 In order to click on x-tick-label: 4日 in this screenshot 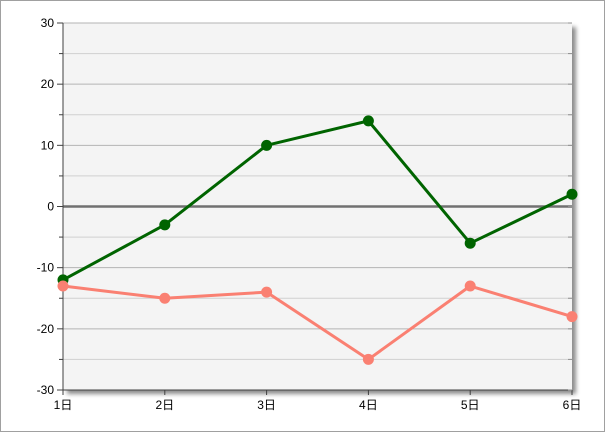, I will do `click(368, 405)`.